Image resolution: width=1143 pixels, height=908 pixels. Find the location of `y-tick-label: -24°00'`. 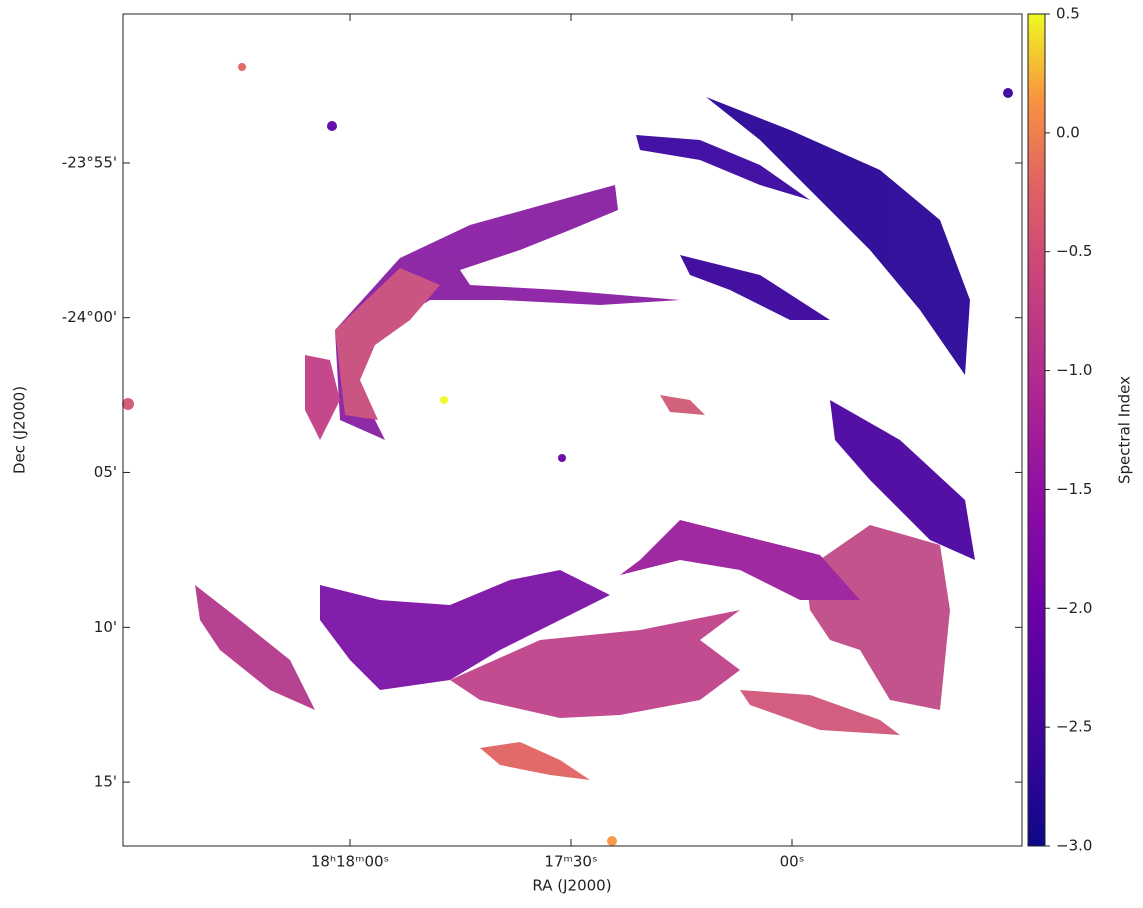

y-tick-label: -24°00' is located at coordinates (89, 317).